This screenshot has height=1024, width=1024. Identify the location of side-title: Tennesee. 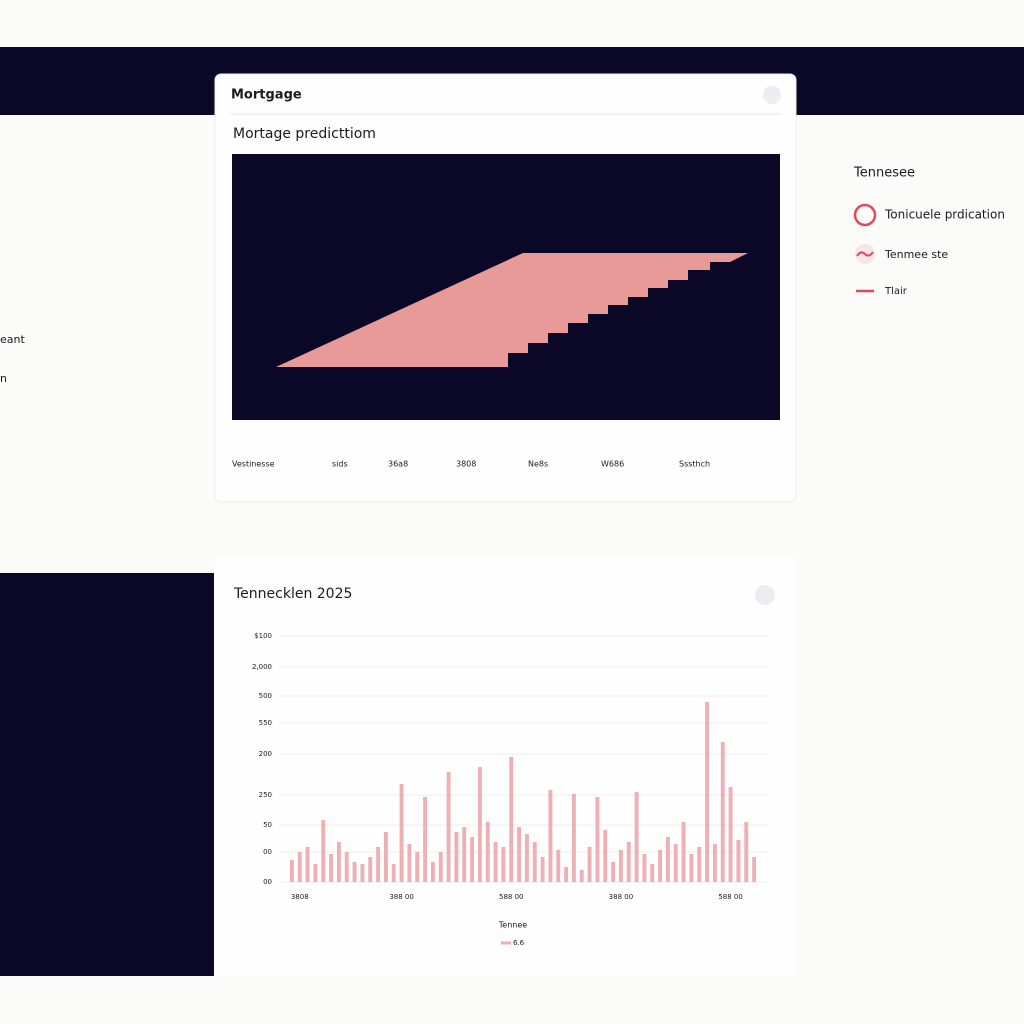
(884, 173).